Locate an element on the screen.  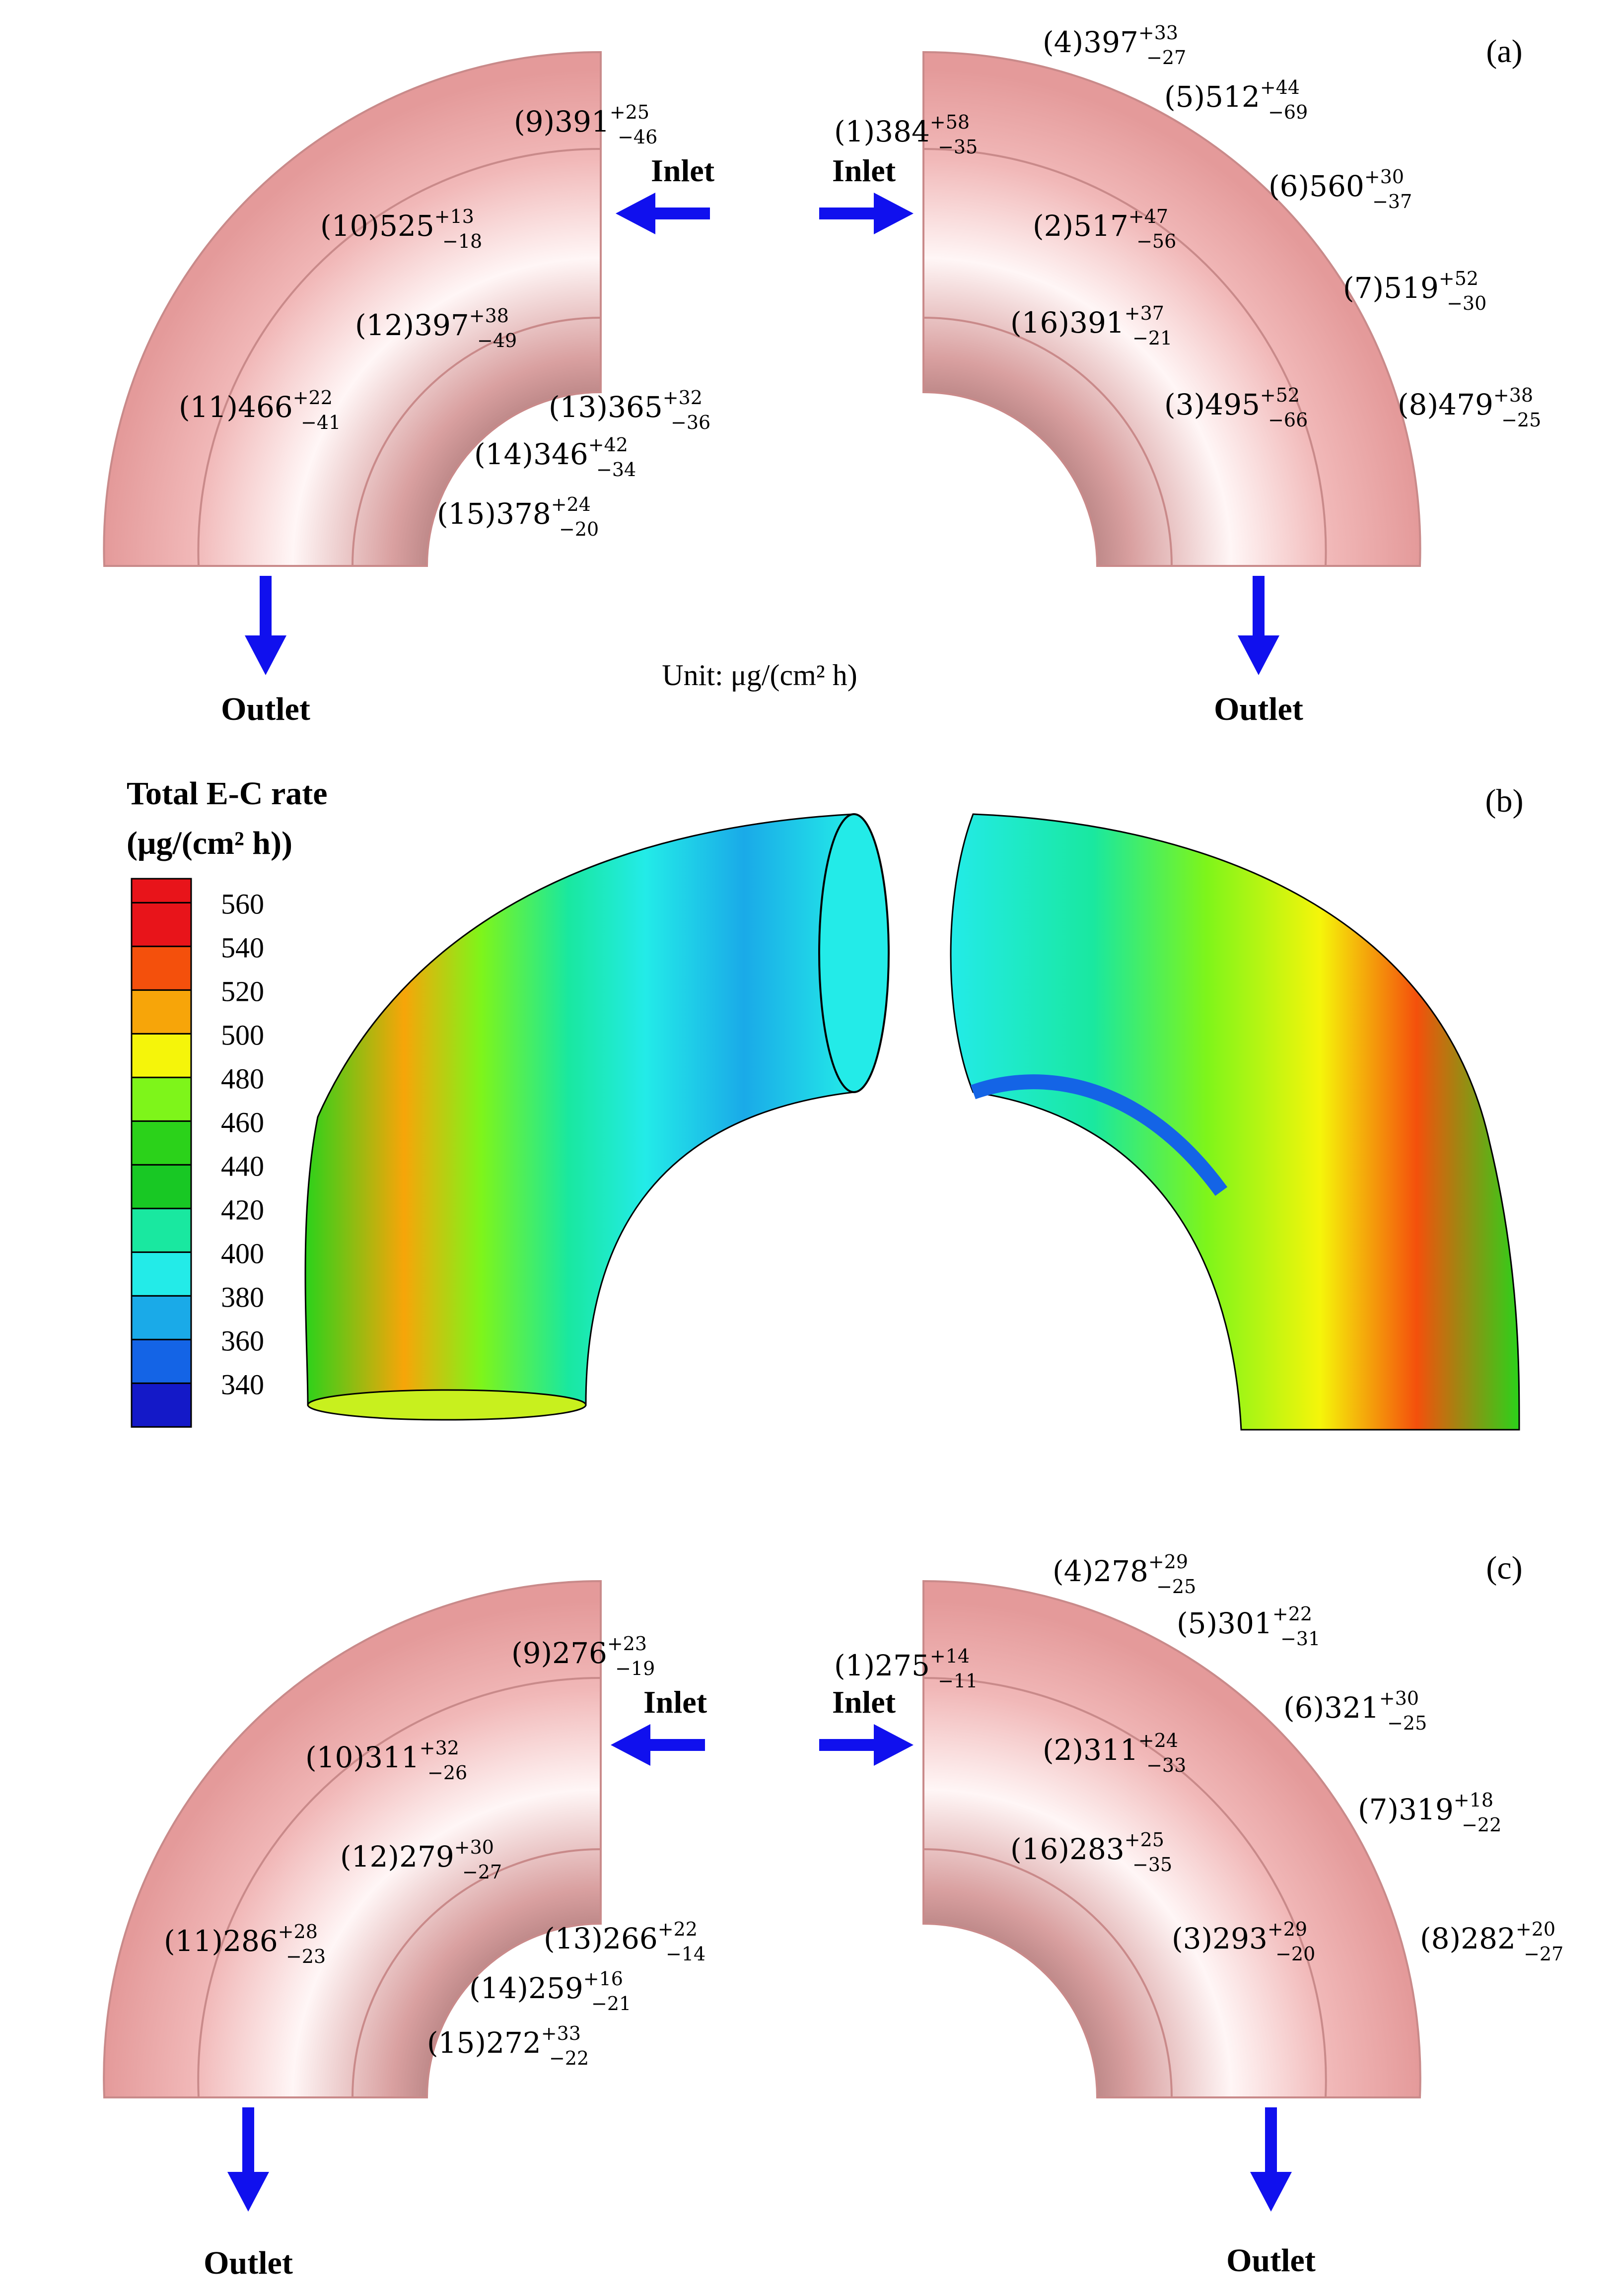
measurement-label: (11)466+22 −41 is located at coordinates (260, 410).